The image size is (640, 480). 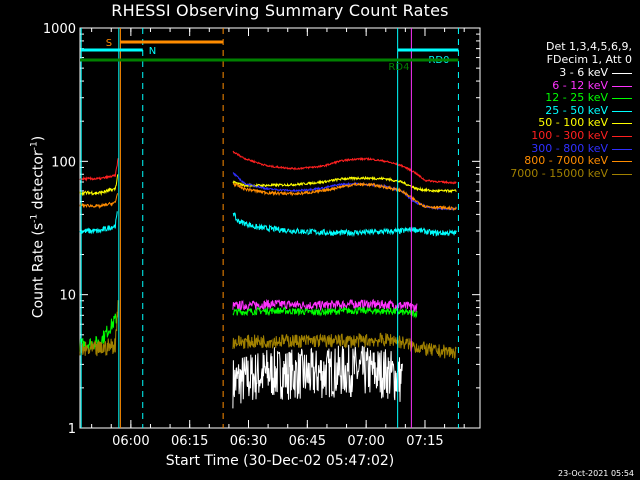 What do you see at coordinates (34, 146) in the screenshot?
I see `y-axis-label-exponent-2: -1` at bounding box center [34, 146].